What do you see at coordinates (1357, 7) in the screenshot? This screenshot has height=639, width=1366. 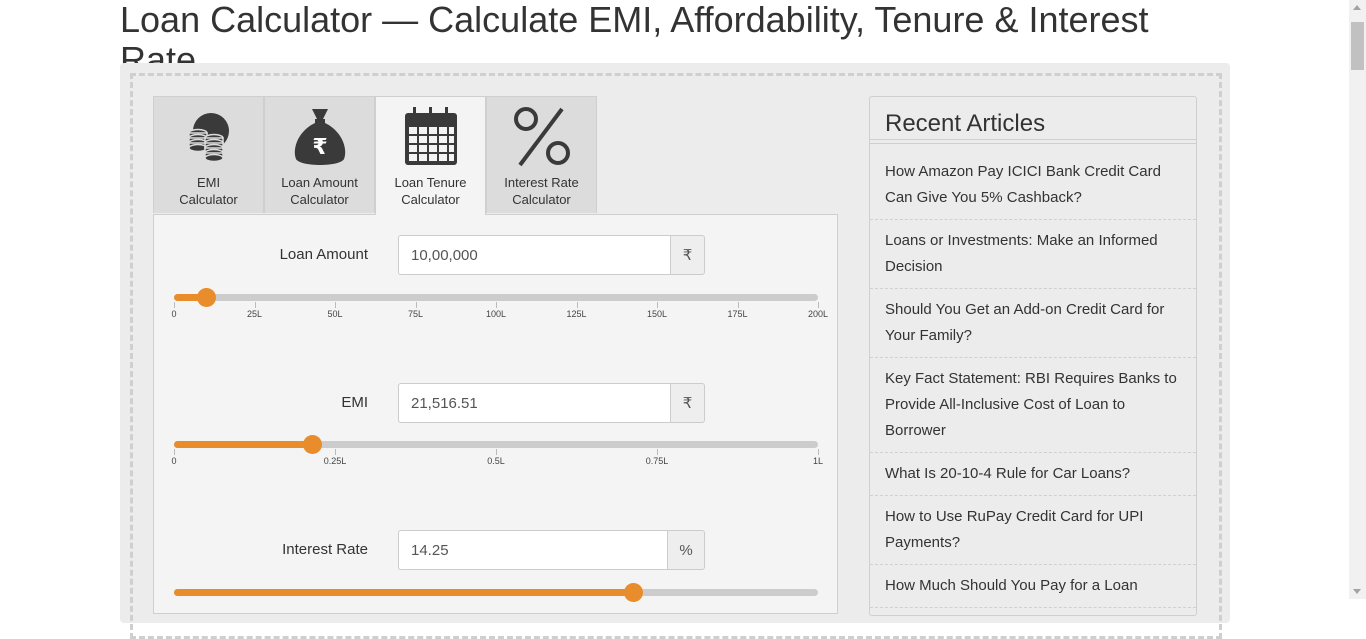 I see `scroll-up-arrow-icon` at bounding box center [1357, 7].